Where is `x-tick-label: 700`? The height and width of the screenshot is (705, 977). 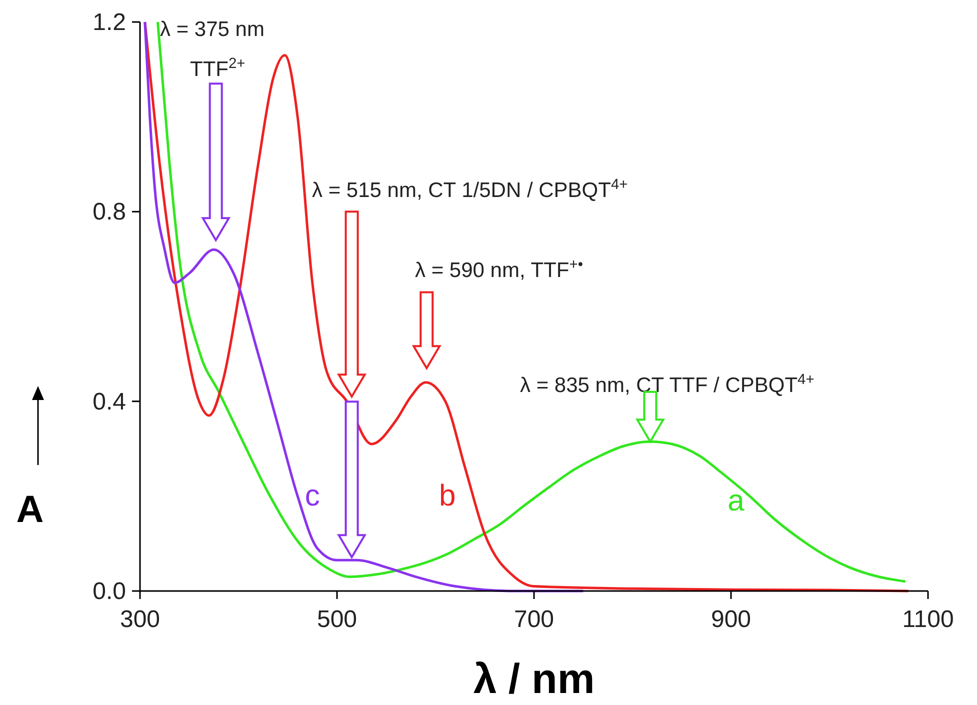 x-tick-label: 700 is located at coordinates (534, 619).